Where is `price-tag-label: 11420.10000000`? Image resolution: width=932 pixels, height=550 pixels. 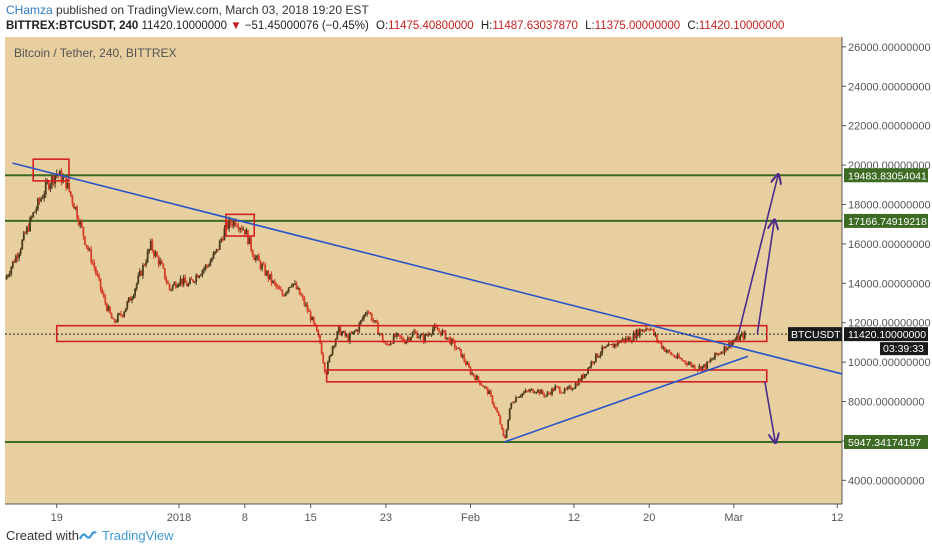
price-tag-label: 11420.10000000 is located at coordinates (887, 335).